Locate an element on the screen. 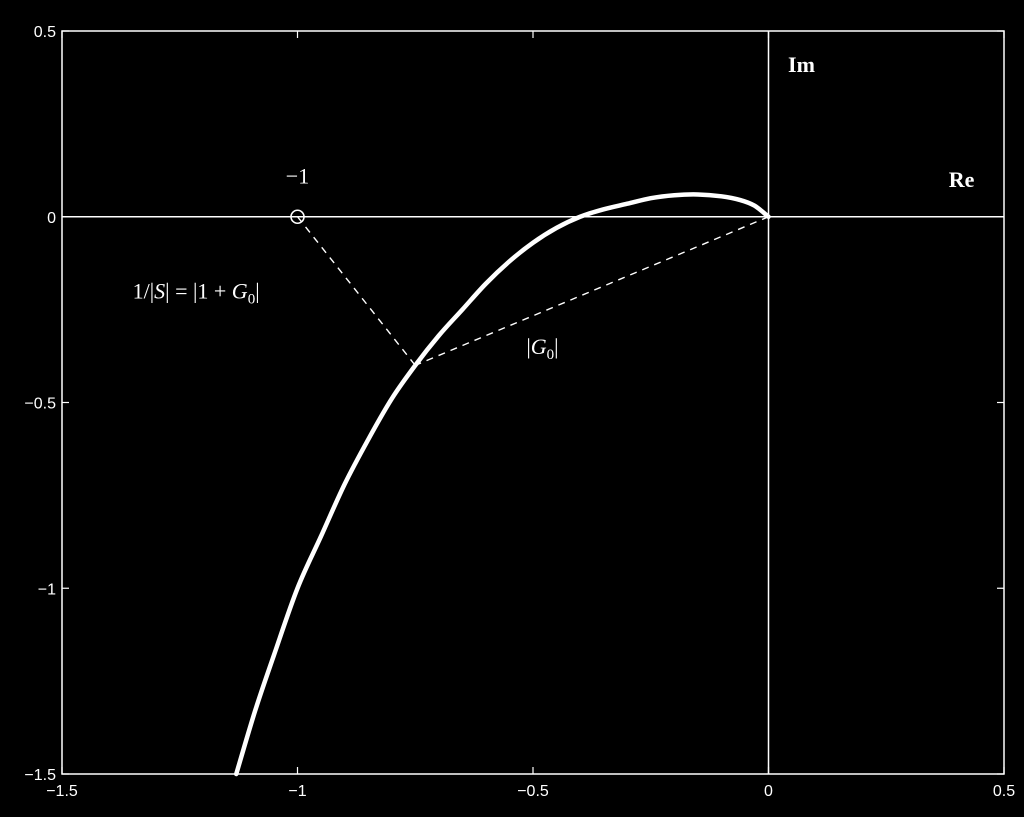  x-tick-label: −0.5 is located at coordinates (533, 791).